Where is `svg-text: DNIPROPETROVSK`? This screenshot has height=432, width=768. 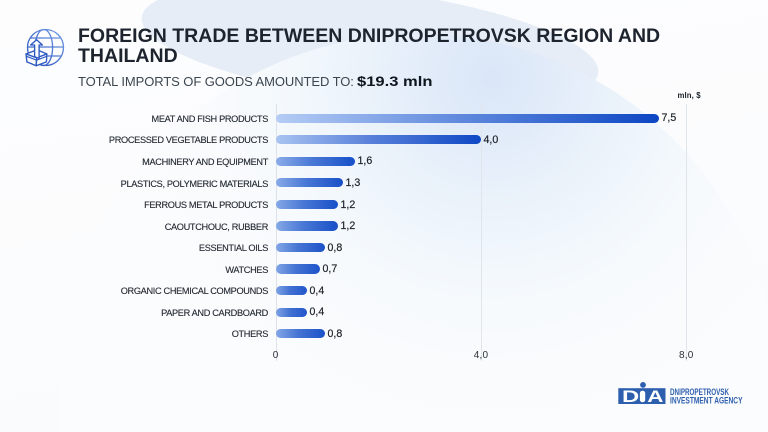
svg-text: DNIPROPETROVSK is located at coordinates (699, 392).